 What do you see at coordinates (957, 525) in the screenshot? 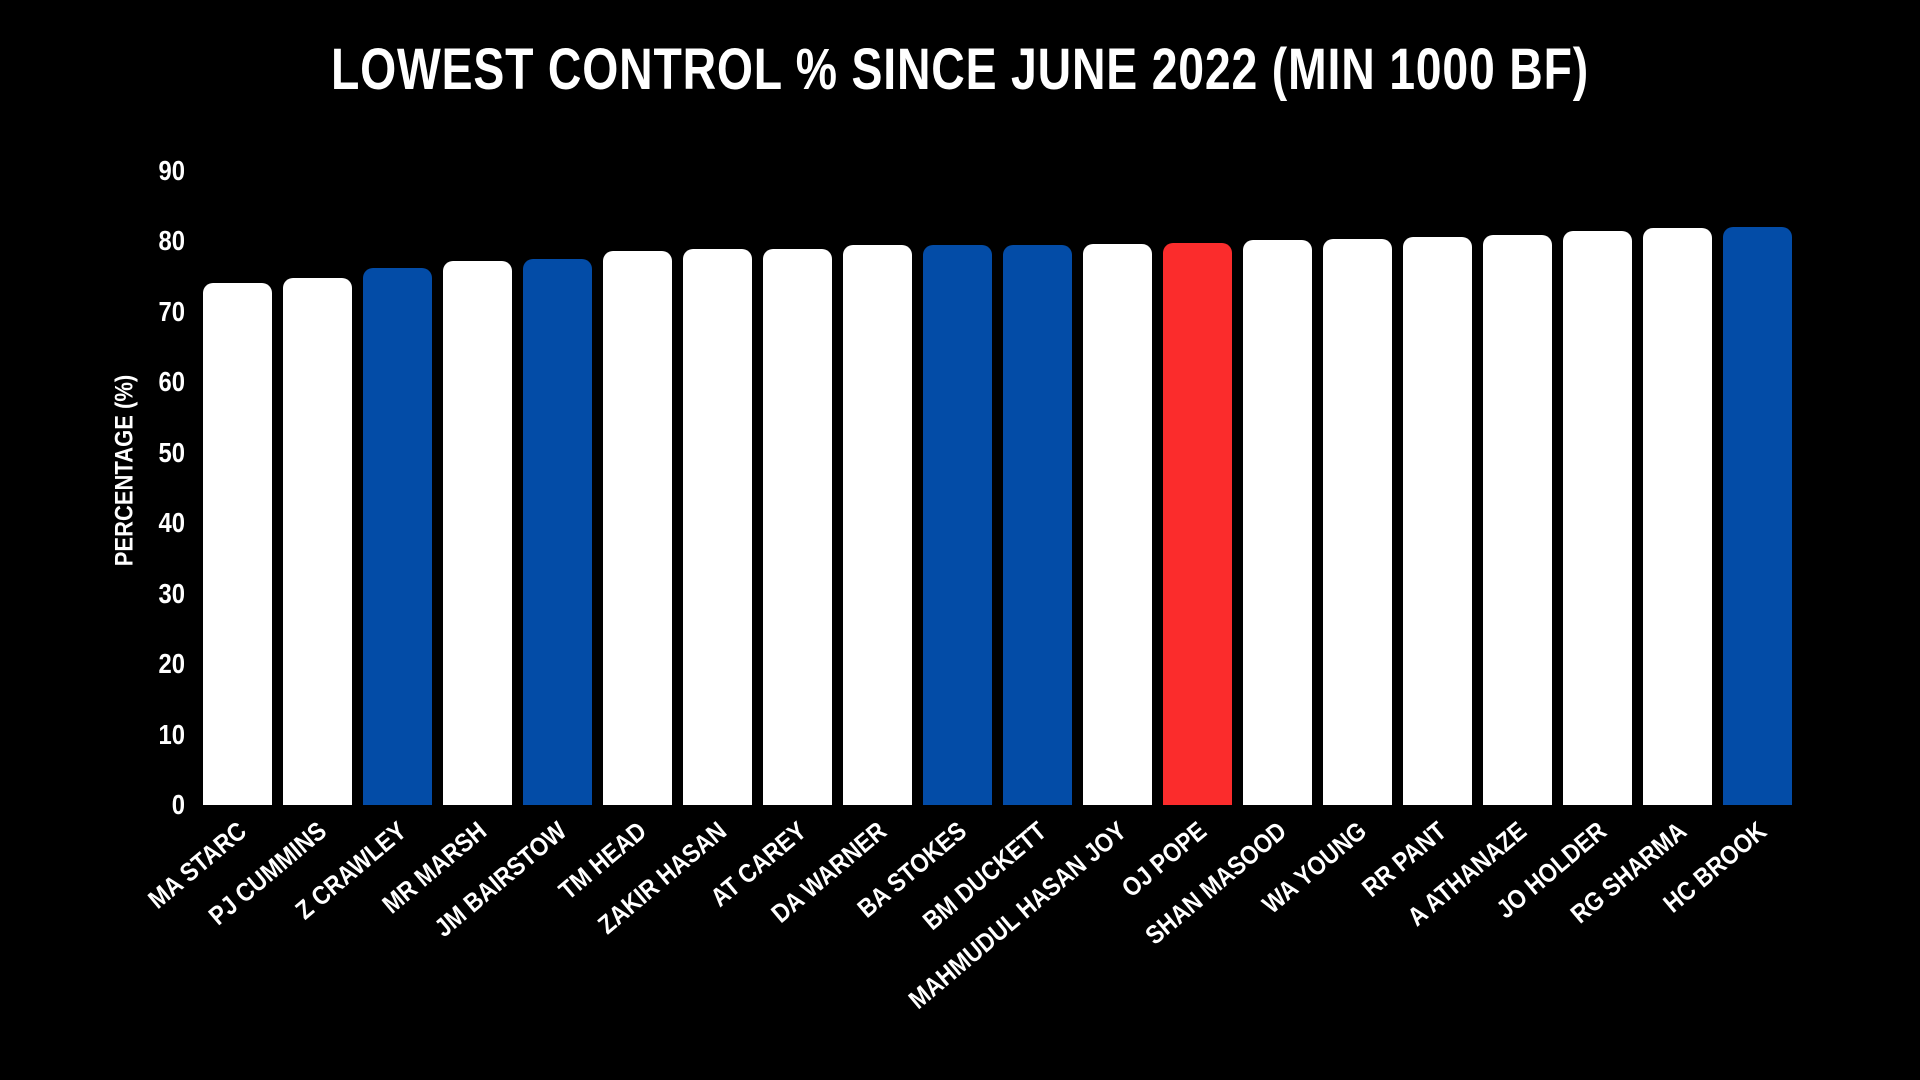
I see `bar-ba-stokes` at bounding box center [957, 525].